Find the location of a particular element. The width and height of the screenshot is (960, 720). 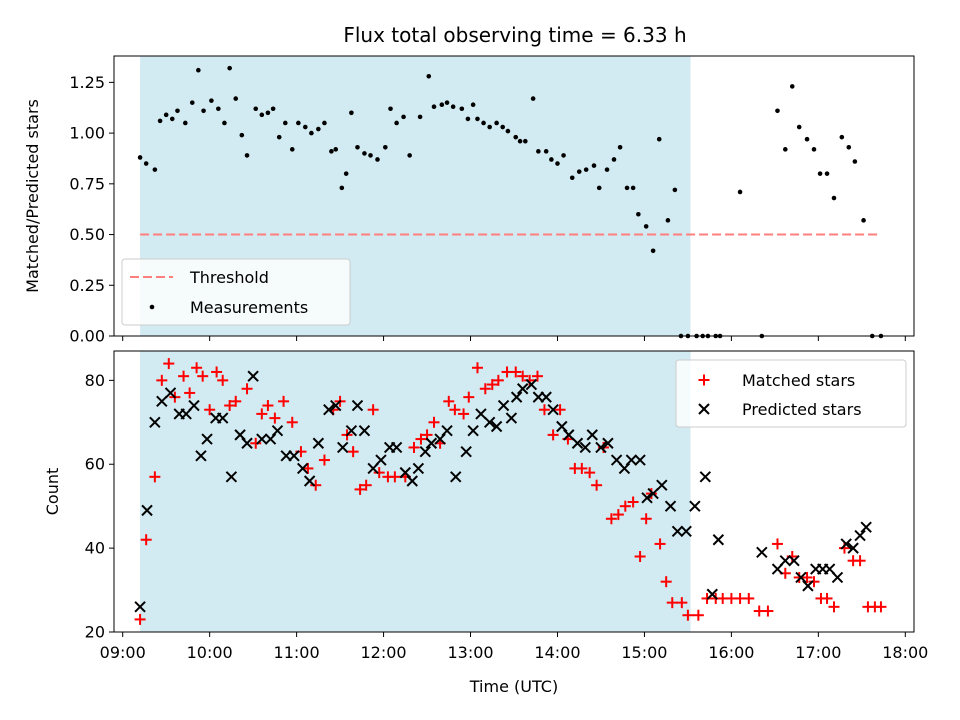

measurements-legend-label: Measurements is located at coordinates (249, 307).